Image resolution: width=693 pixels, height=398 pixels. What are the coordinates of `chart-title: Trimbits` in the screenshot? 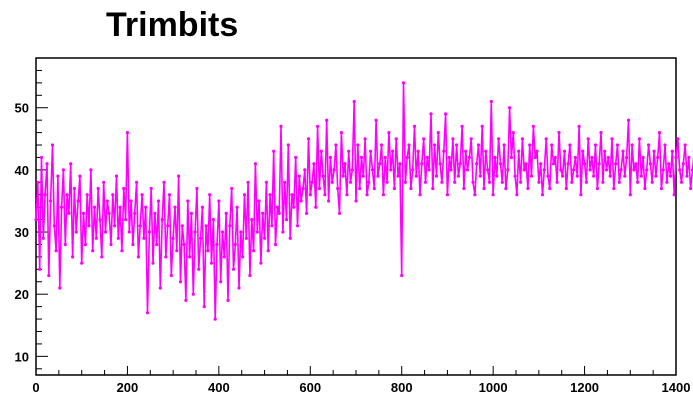 It's located at (172, 25).